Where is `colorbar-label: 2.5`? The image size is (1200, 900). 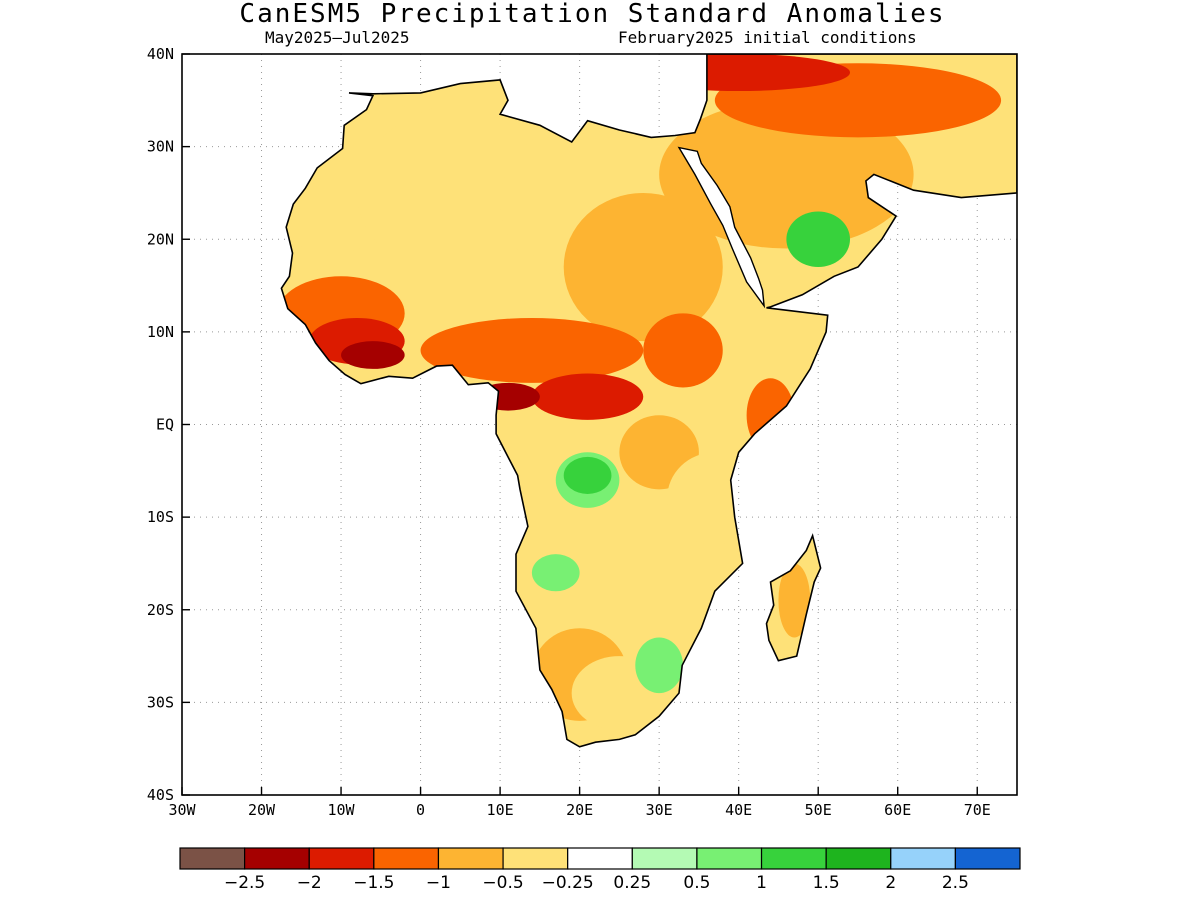 colorbar-label: 2.5 is located at coordinates (955, 883).